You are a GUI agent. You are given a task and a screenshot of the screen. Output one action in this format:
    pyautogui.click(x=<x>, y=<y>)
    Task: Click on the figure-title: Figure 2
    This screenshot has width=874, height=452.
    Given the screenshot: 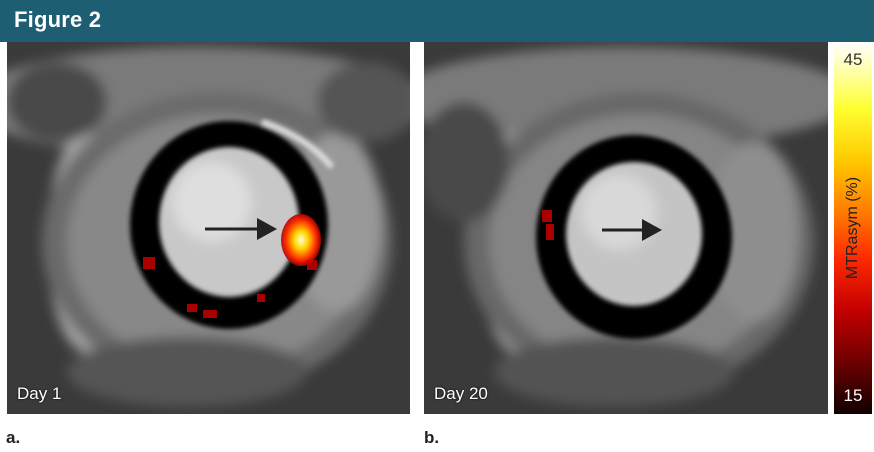 What is the action you would take?
    pyautogui.click(x=58, y=19)
    